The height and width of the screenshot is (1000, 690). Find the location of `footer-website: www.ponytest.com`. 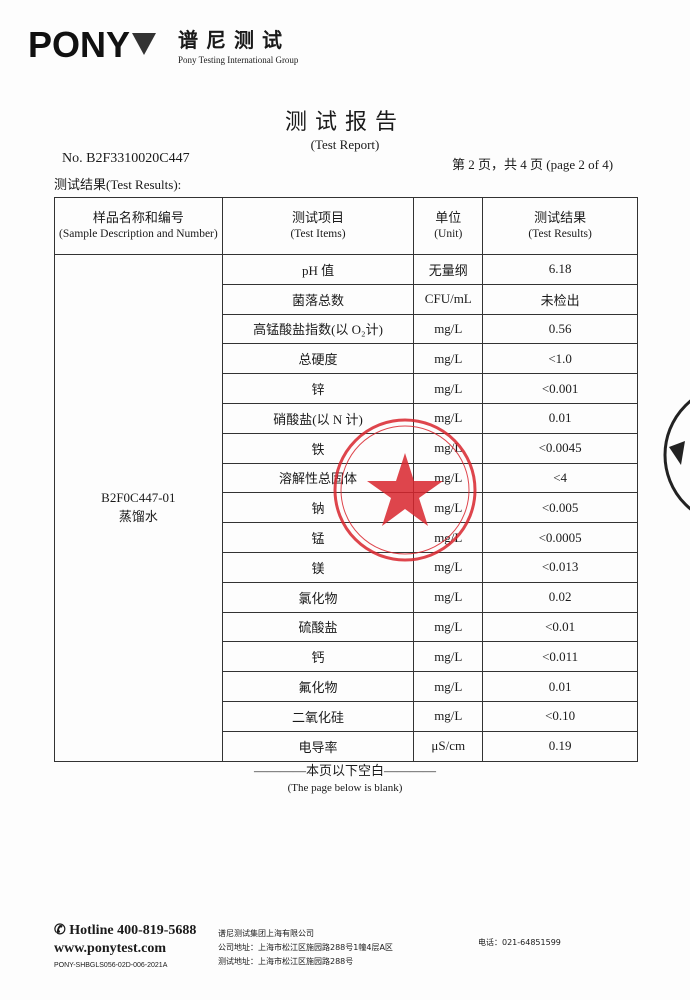

footer-website: www.ponytest.com is located at coordinates (110, 948).